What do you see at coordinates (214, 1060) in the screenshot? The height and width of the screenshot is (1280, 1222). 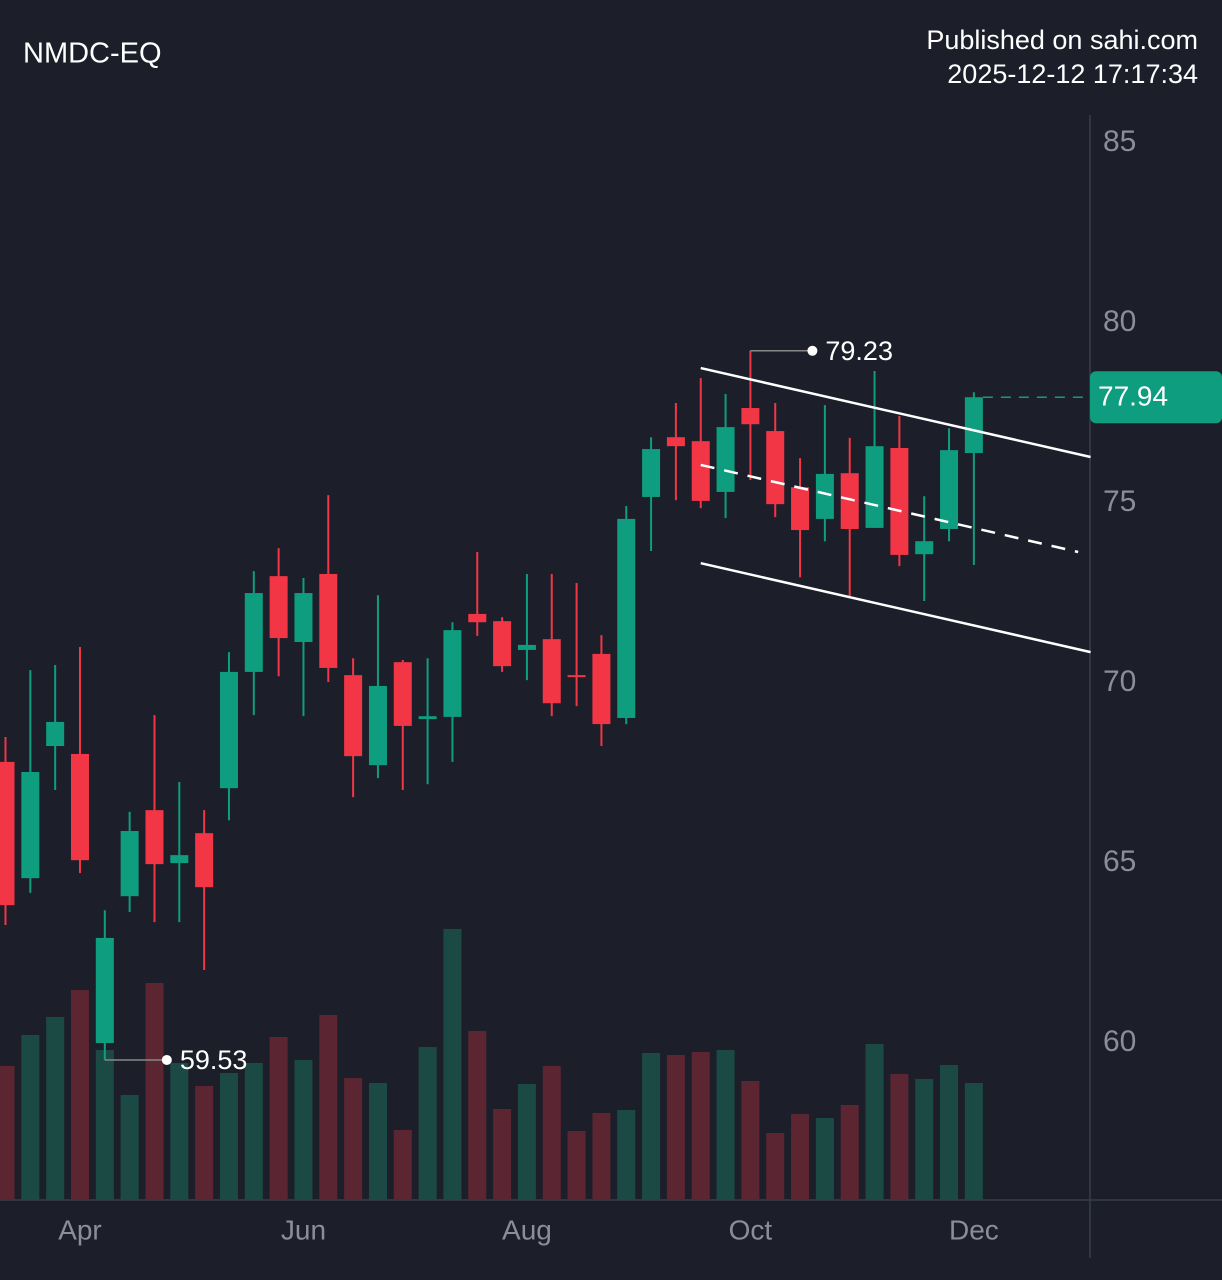 I see `extreme-label: 59.53` at bounding box center [214, 1060].